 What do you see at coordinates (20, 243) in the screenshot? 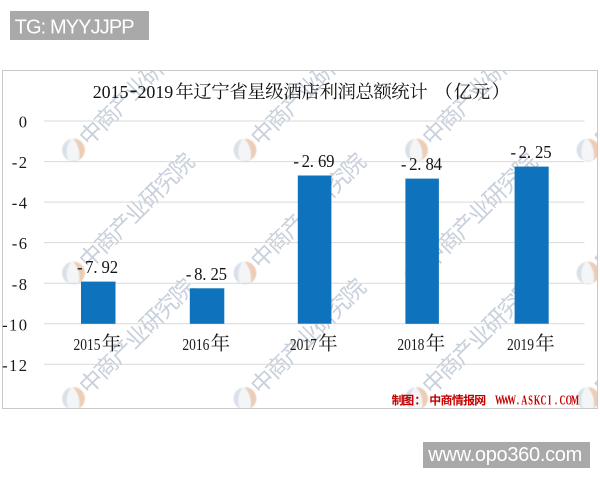
I see `svg-text: -6` at bounding box center [20, 243].